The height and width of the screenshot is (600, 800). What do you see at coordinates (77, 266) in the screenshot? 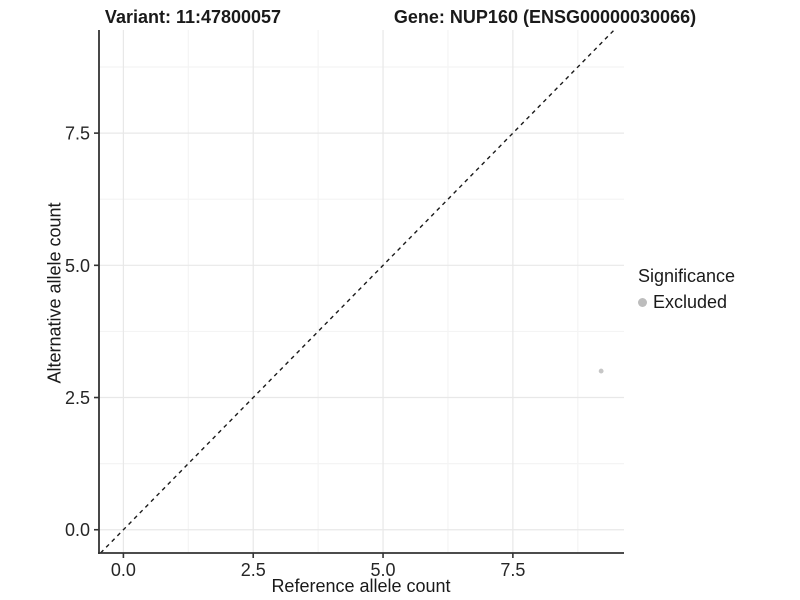
I see `y-tick-label: 5.0` at bounding box center [77, 266].